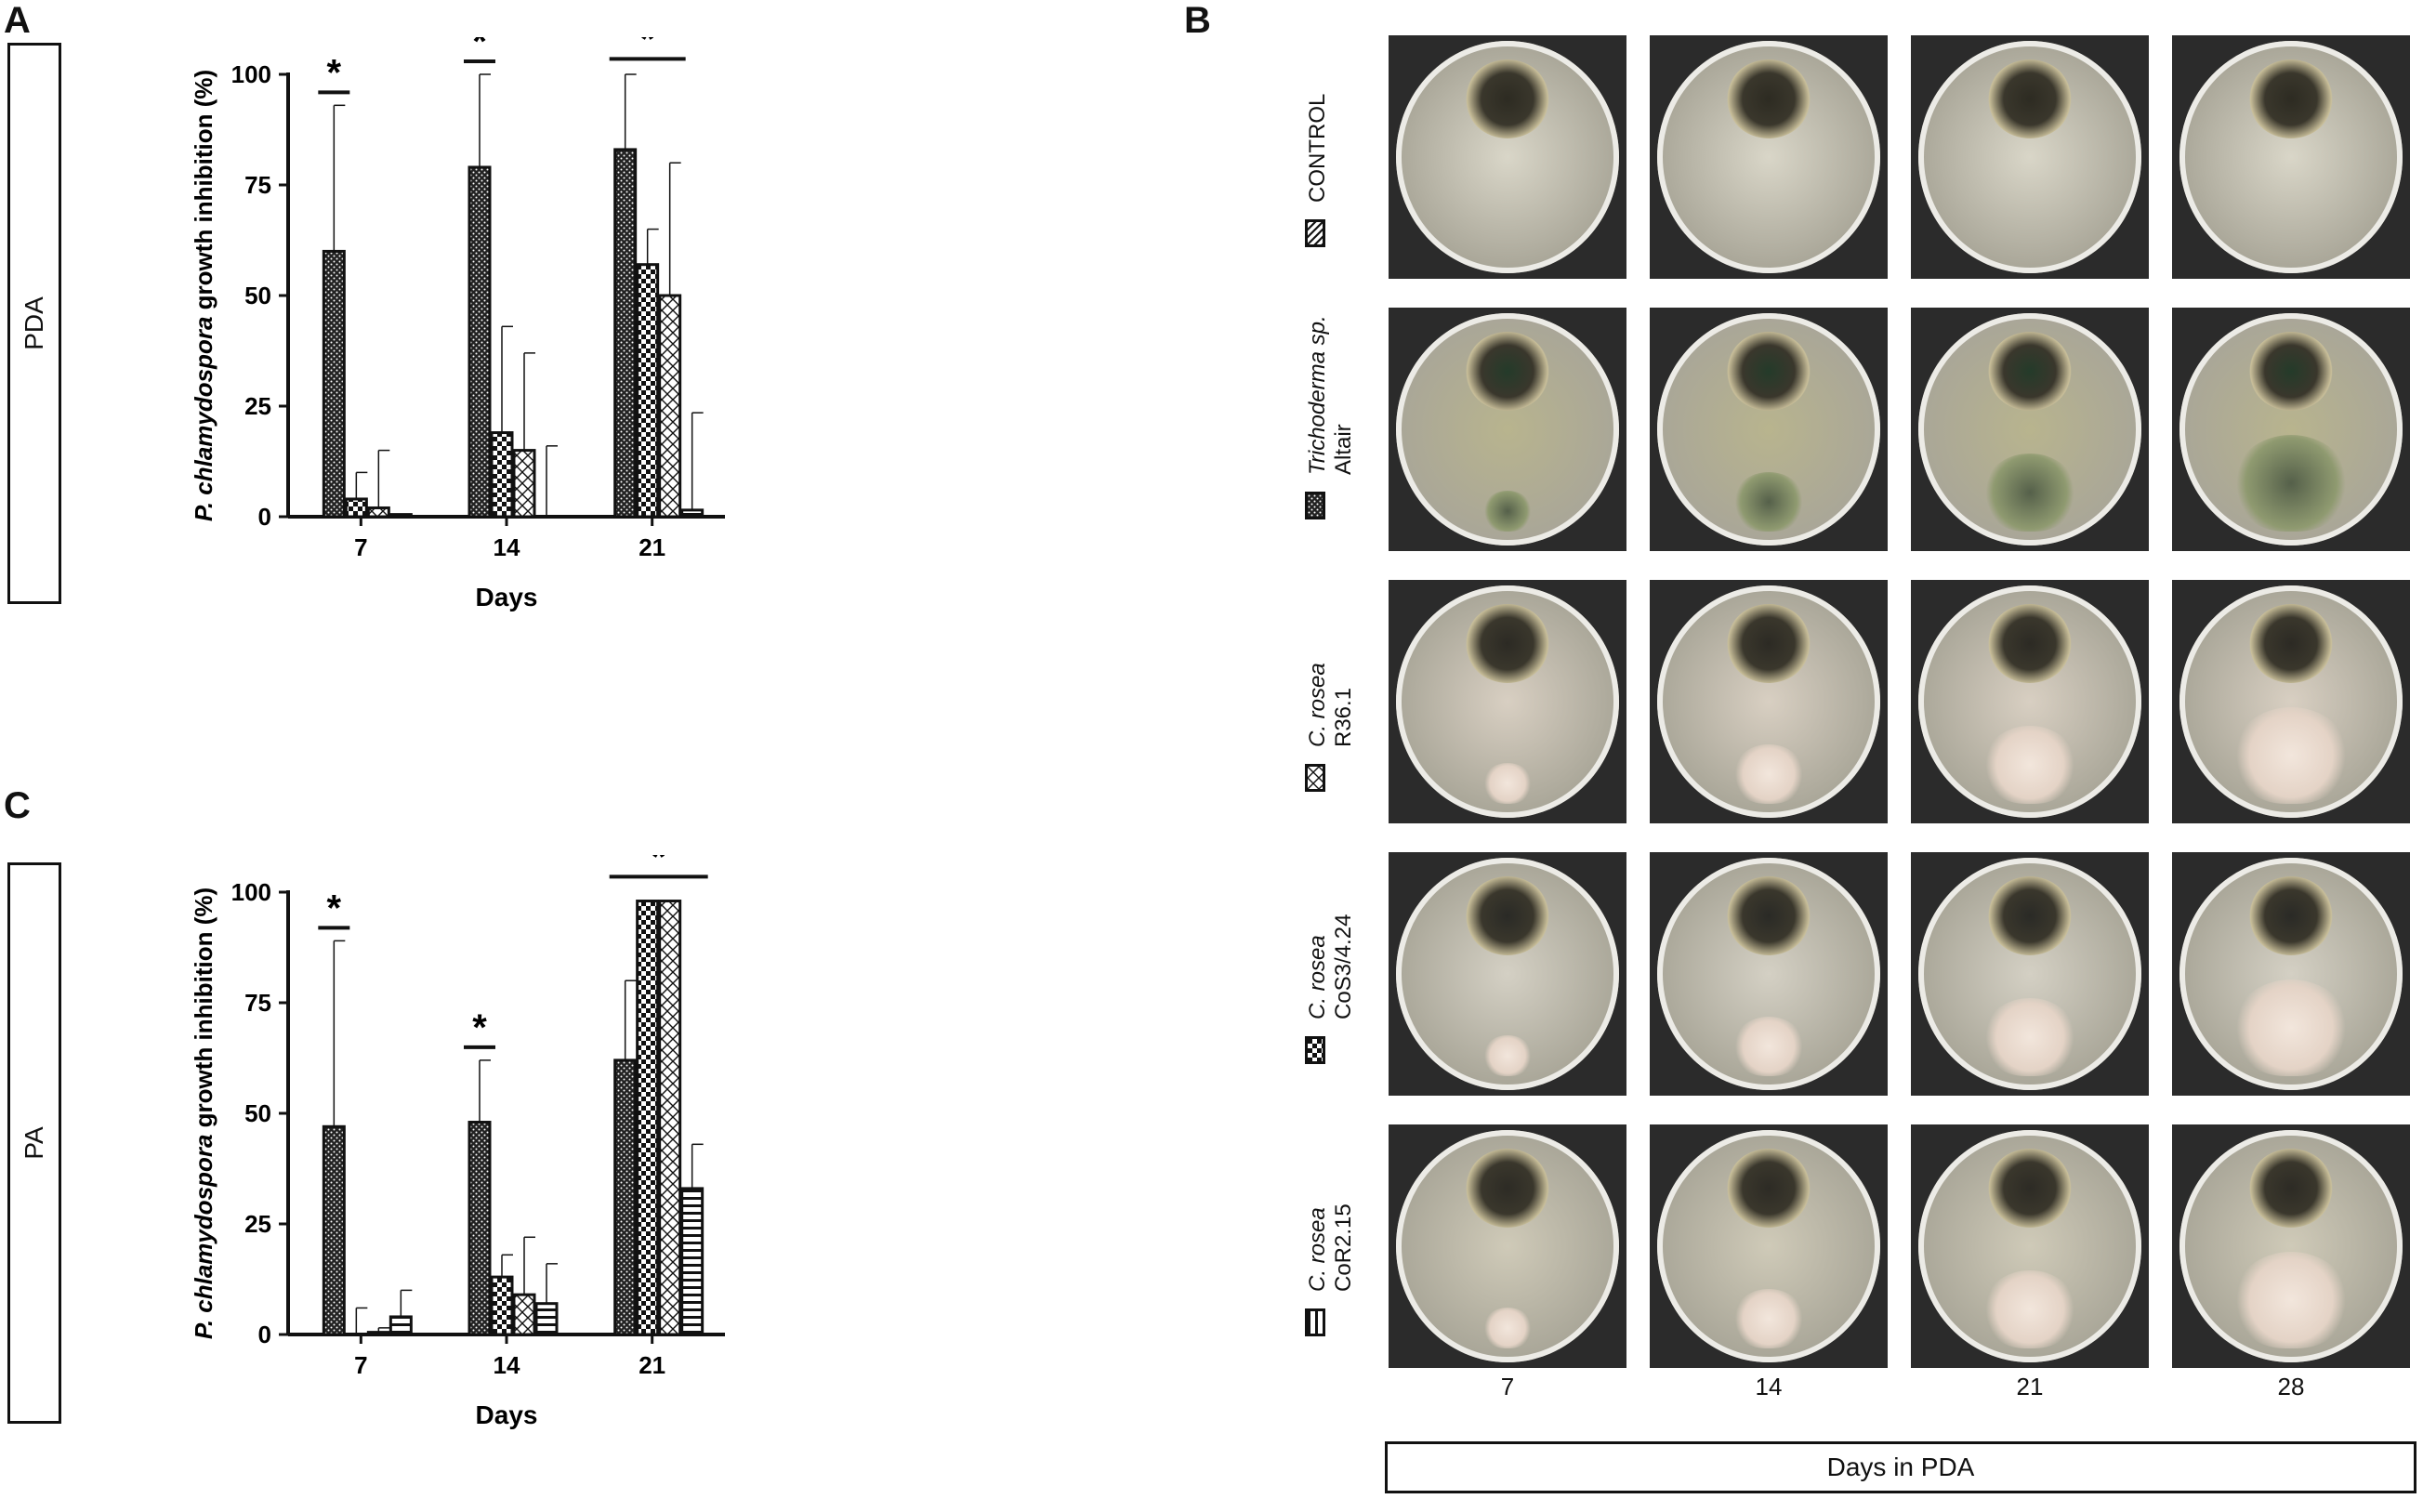 The width and height of the screenshot is (2423, 1512). I want to click on row-label-line1: CONTROL, so click(1318, 148).